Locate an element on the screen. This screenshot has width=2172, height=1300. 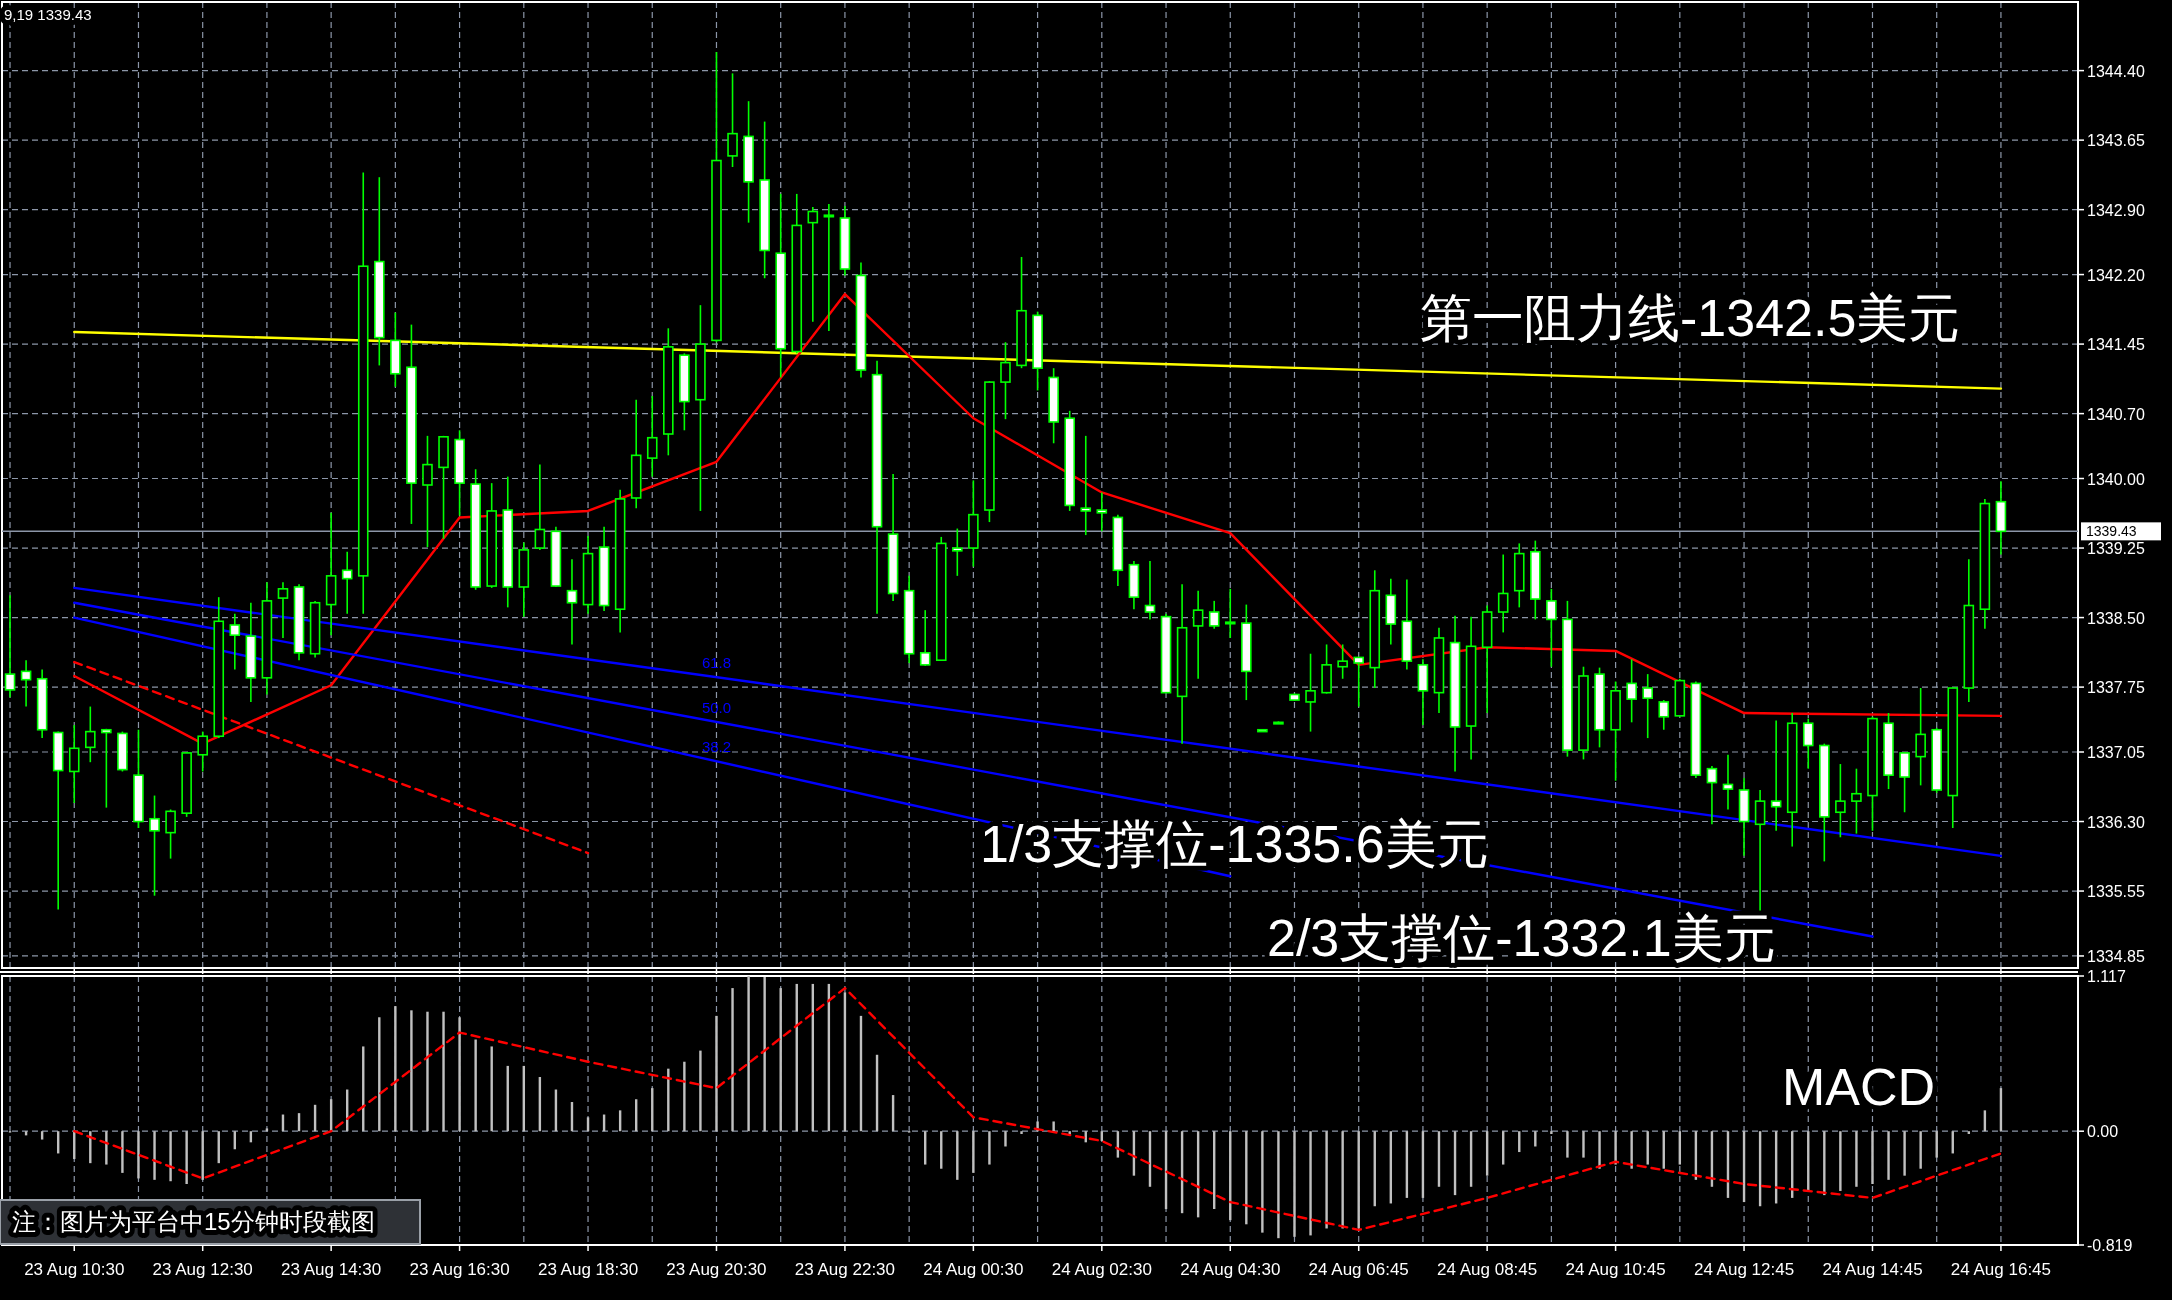
y-tick-label: 1343.65 is located at coordinates (2116, 141).